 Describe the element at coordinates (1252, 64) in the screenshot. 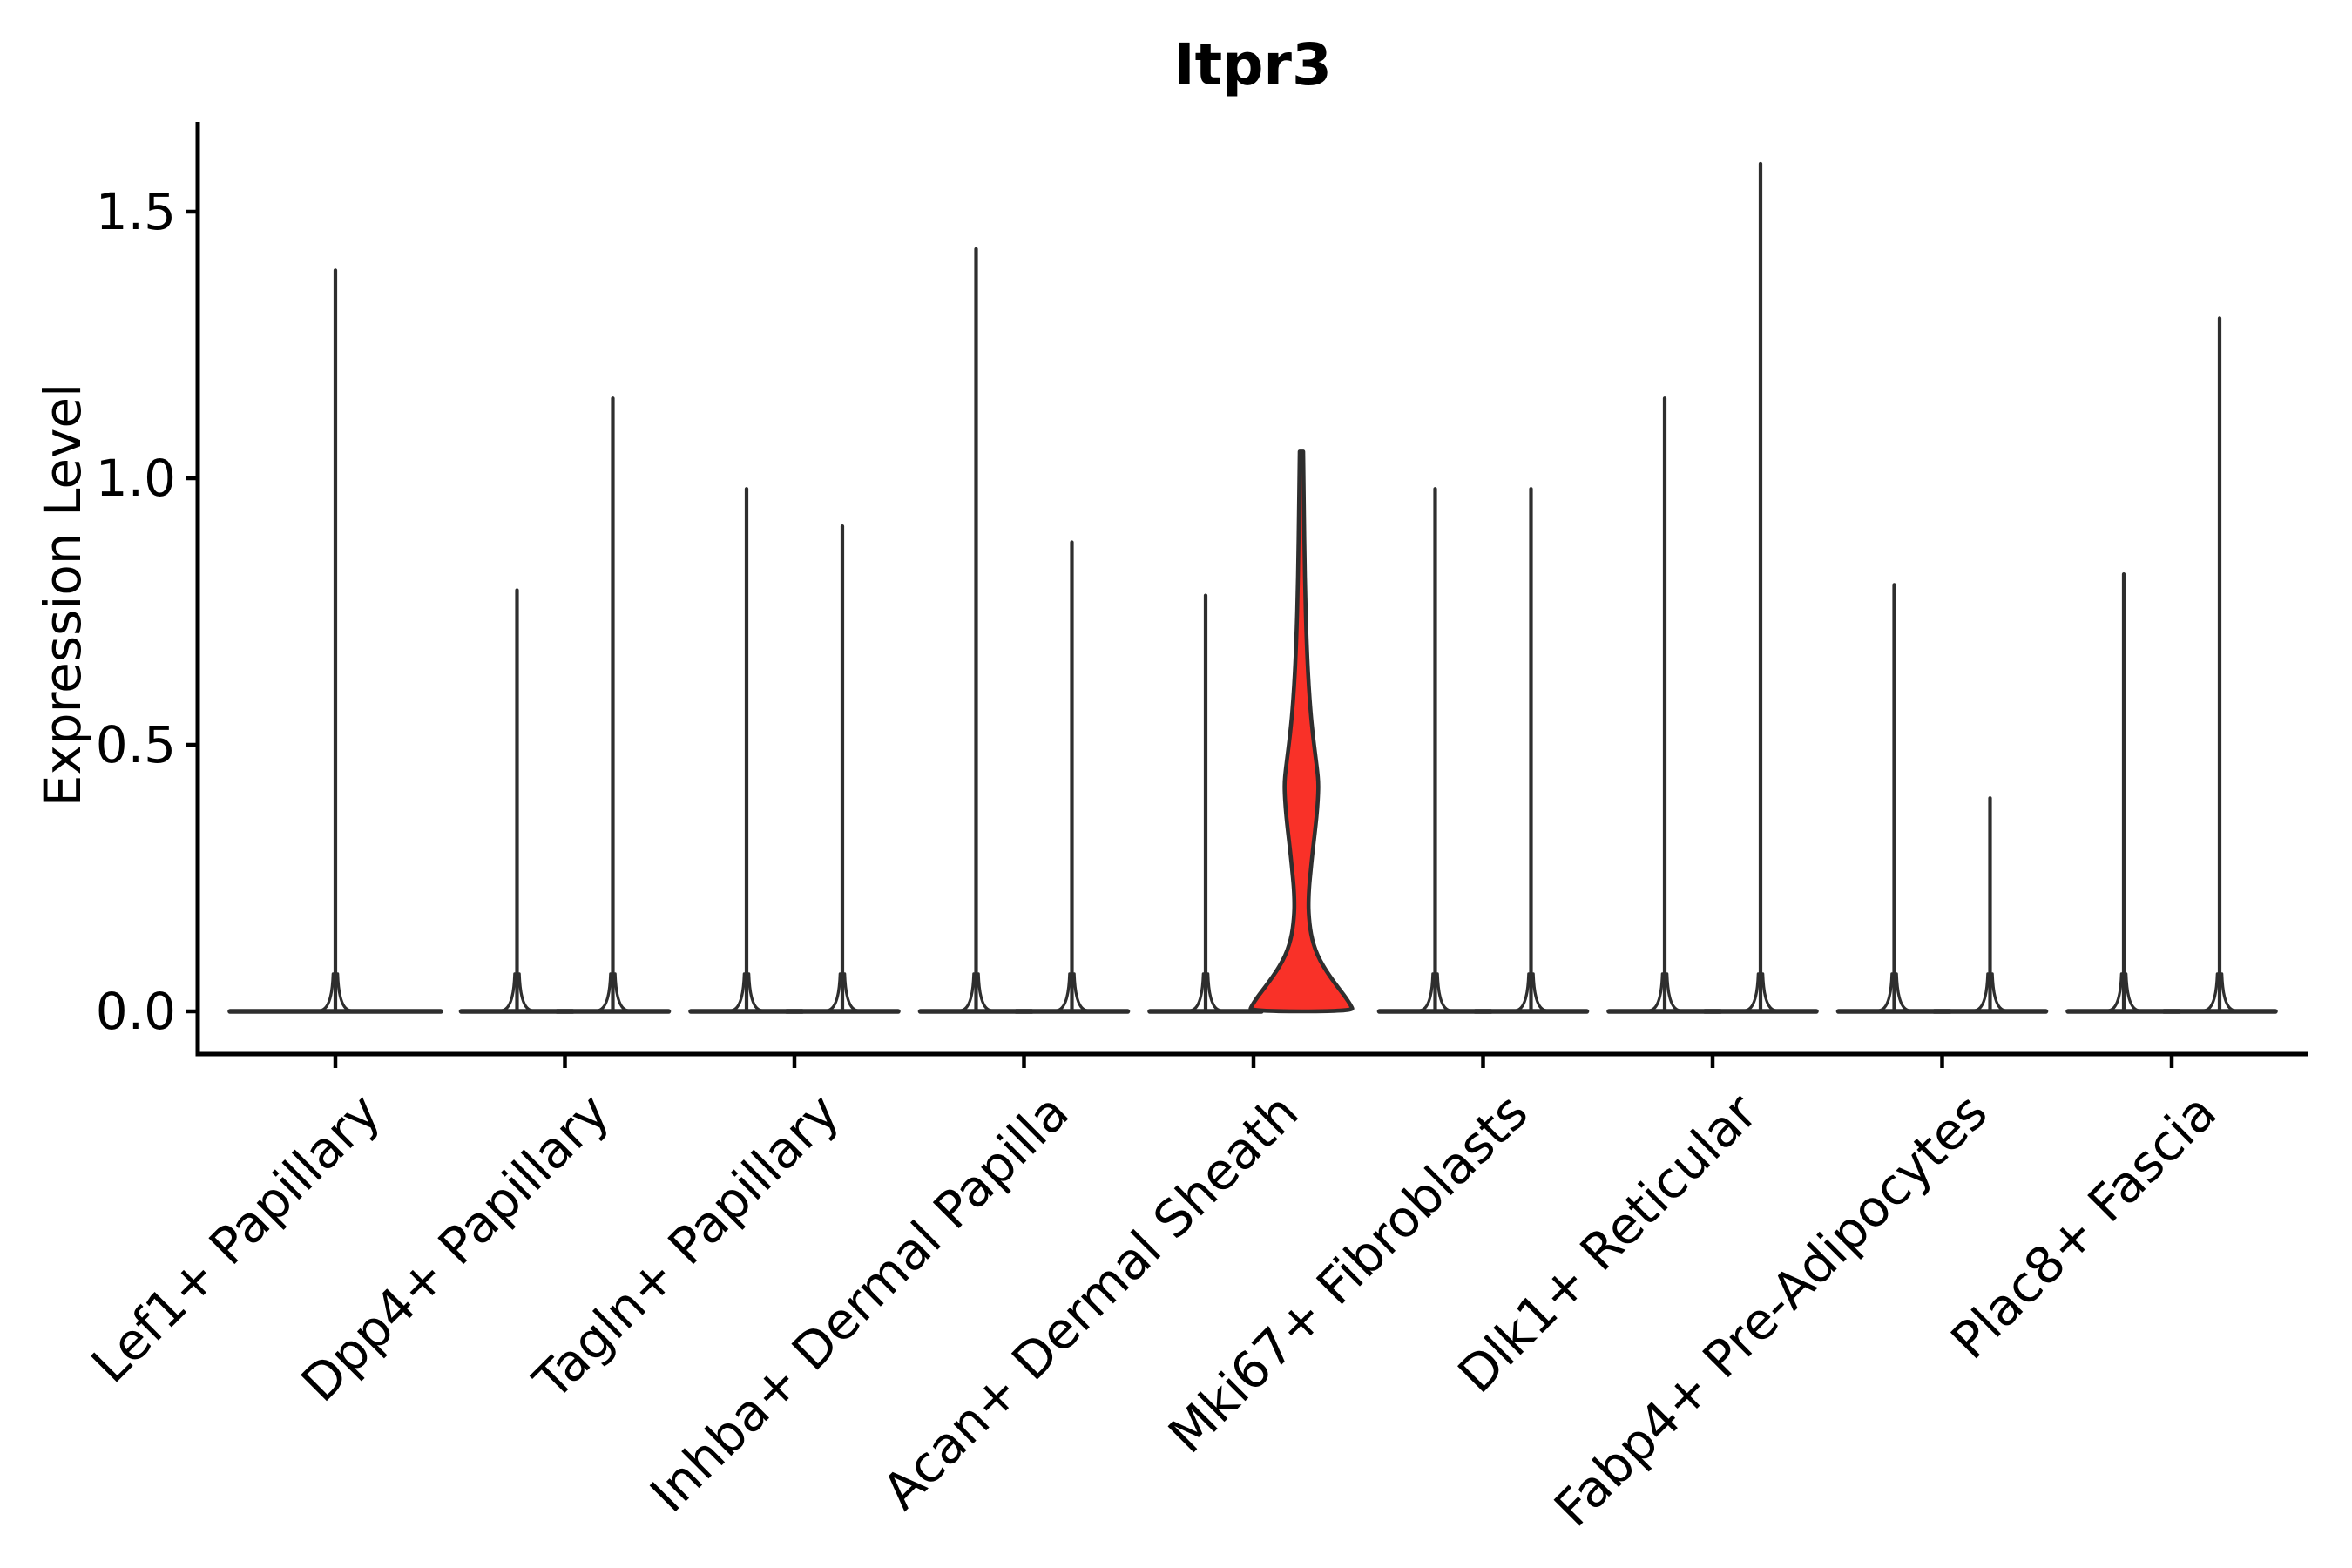

I see `plot-title: Itpr3` at that location.